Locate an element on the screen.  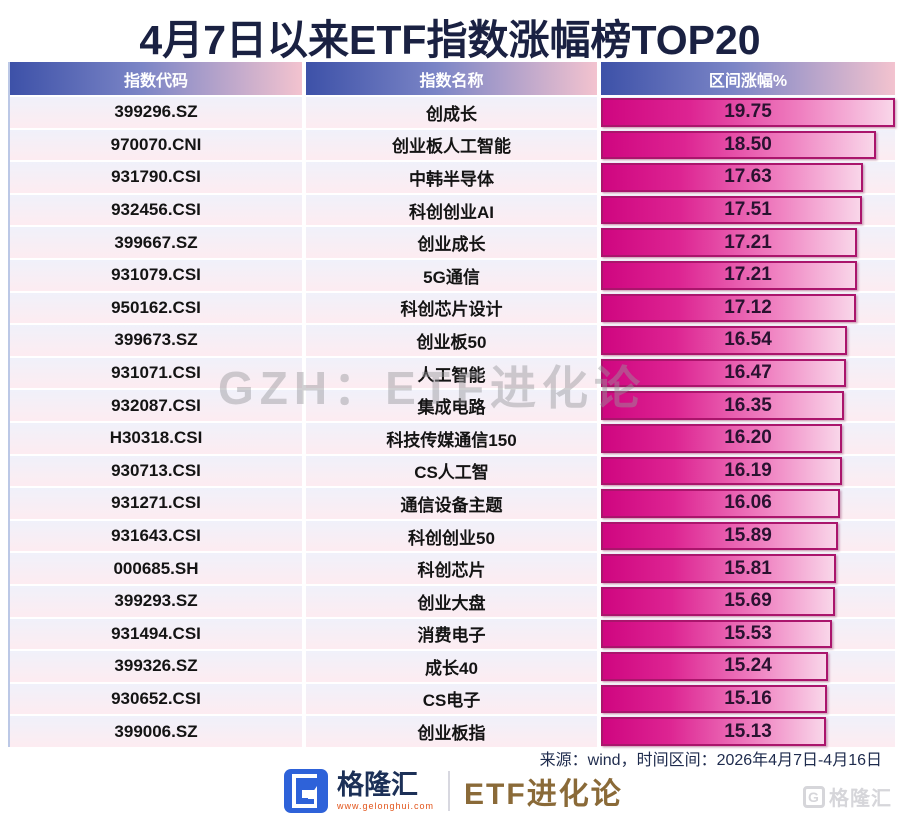
column-header-gain-percent: 区间涨幅% is located at coordinates (748, 78).